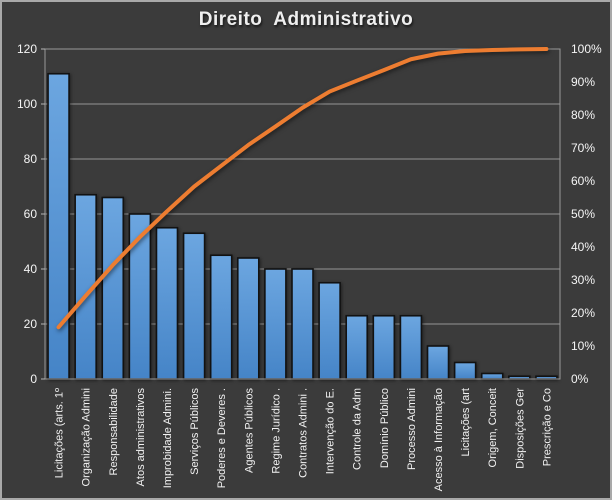 This screenshot has height=500, width=612. Describe the element at coordinates (329, 330) in the screenshot. I see `bar-Intervenção do E.` at that location.